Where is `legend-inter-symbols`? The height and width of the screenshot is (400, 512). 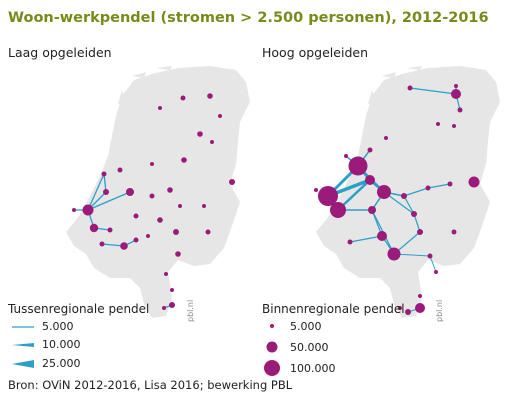 legend-inter-symbols is located at coordinates (23, 347).